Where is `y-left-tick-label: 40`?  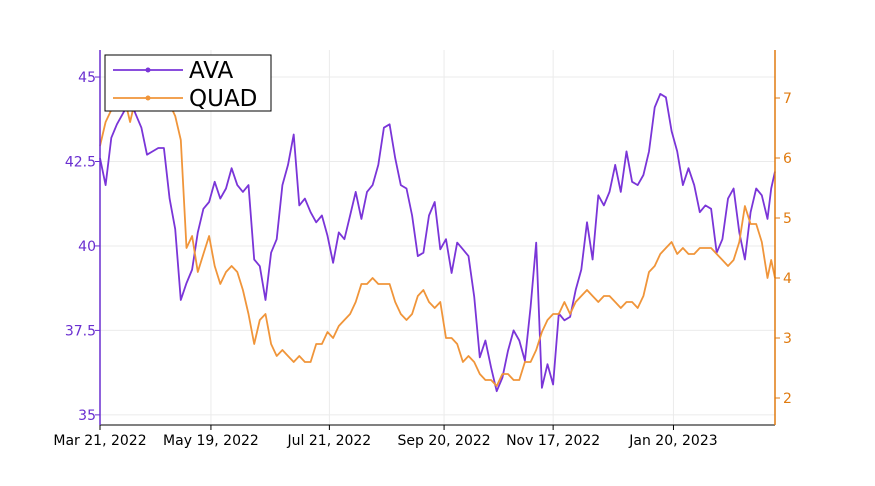
y-left-tick-label: 40 is located at coordinates (87, 247).